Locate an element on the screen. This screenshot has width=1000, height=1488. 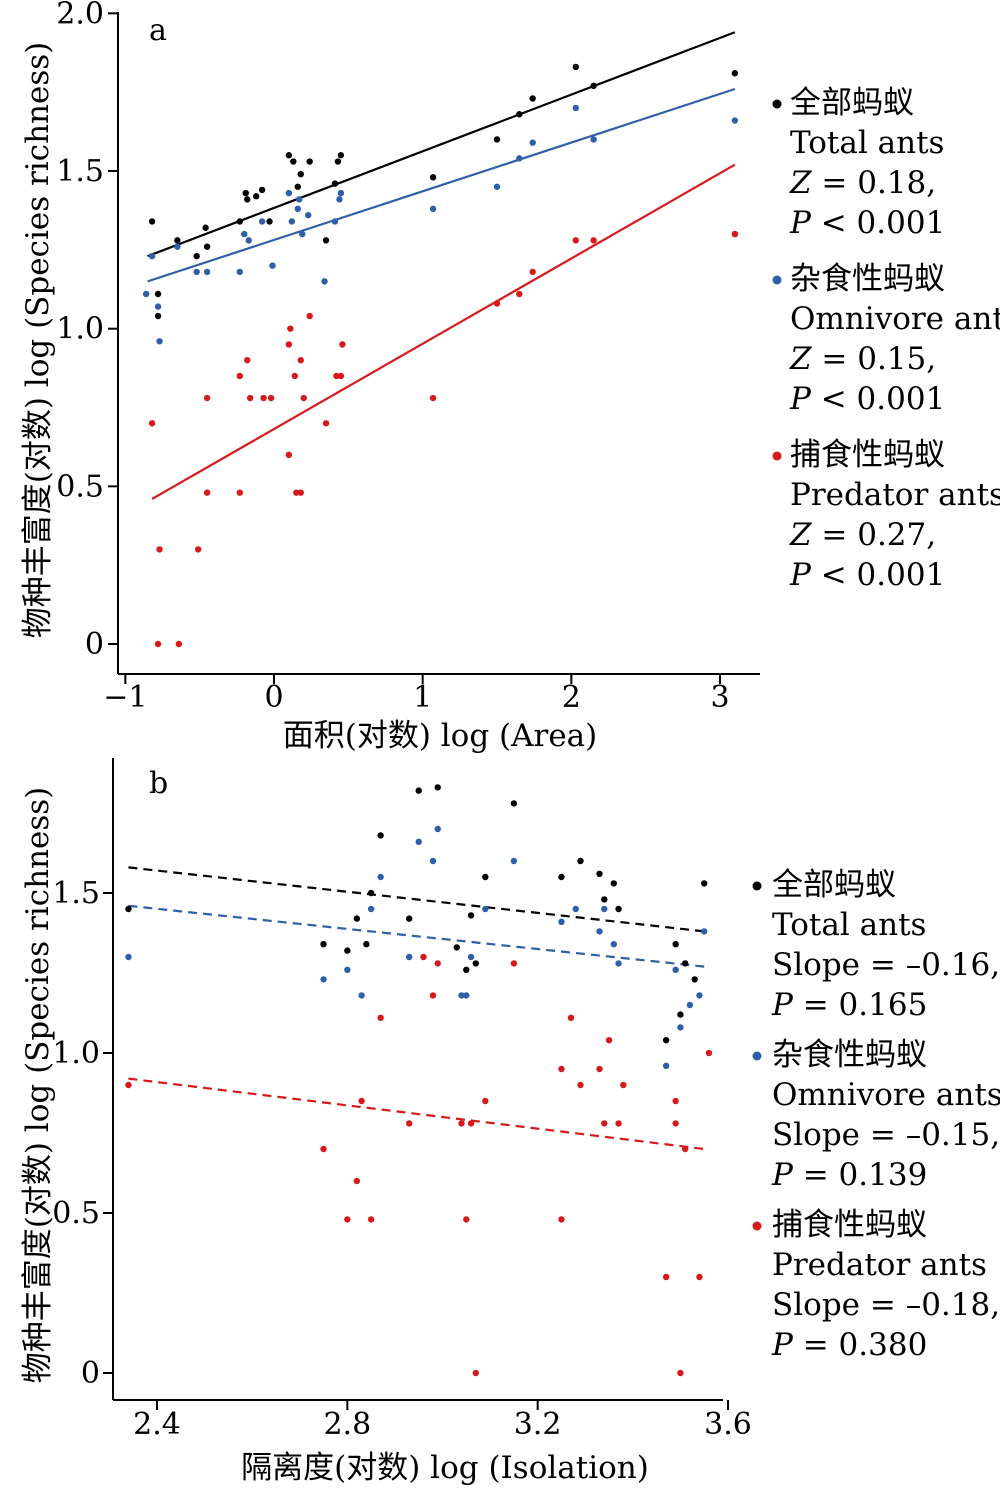
y-tick-label: 0.5 is located at coordinates (80, 486).